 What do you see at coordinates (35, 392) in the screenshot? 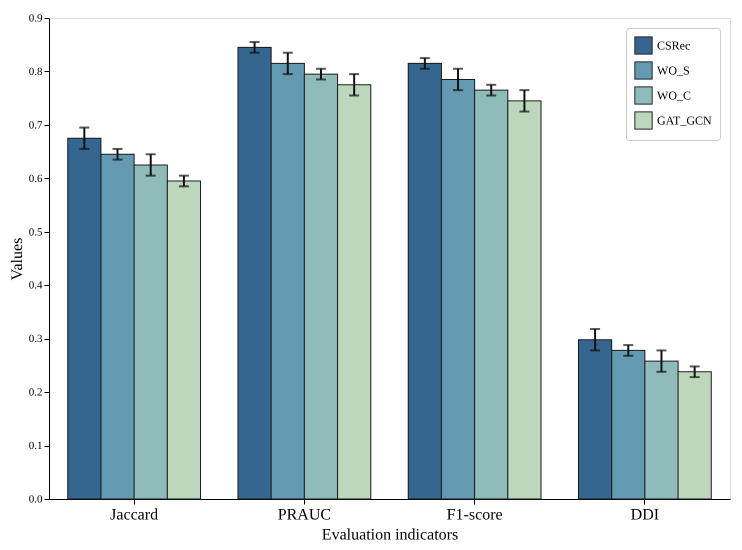
I see `y-tick-label: 0.2` at bounding box center [35, 392].